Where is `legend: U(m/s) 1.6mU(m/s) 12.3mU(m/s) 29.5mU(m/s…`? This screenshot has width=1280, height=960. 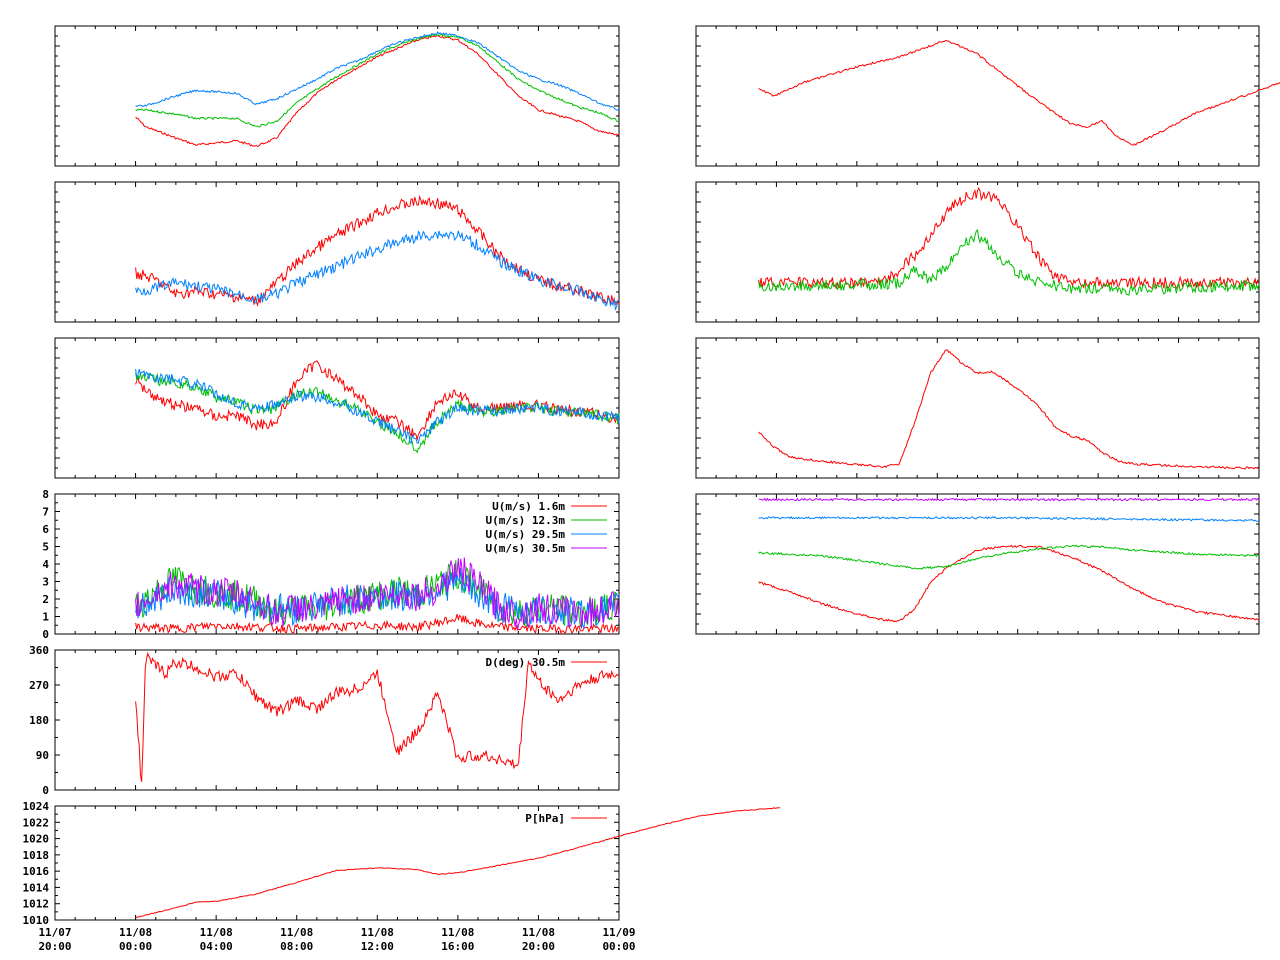 legend: U(m/s) 1.6mU(m/s) 12.3mU(m/s) 29.5mU(m/s… is located at coordinates (546, 527).